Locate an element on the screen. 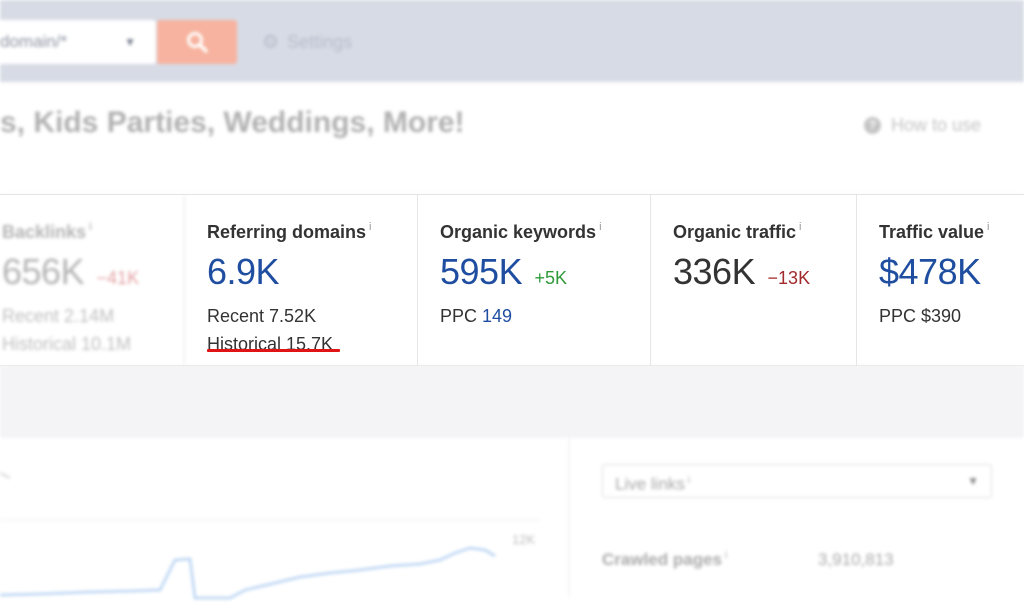 Image resolution: width=1024 pixels, height=608 pixels. metric-recent: Recent 7.52K is located at coordinates (262, 316).